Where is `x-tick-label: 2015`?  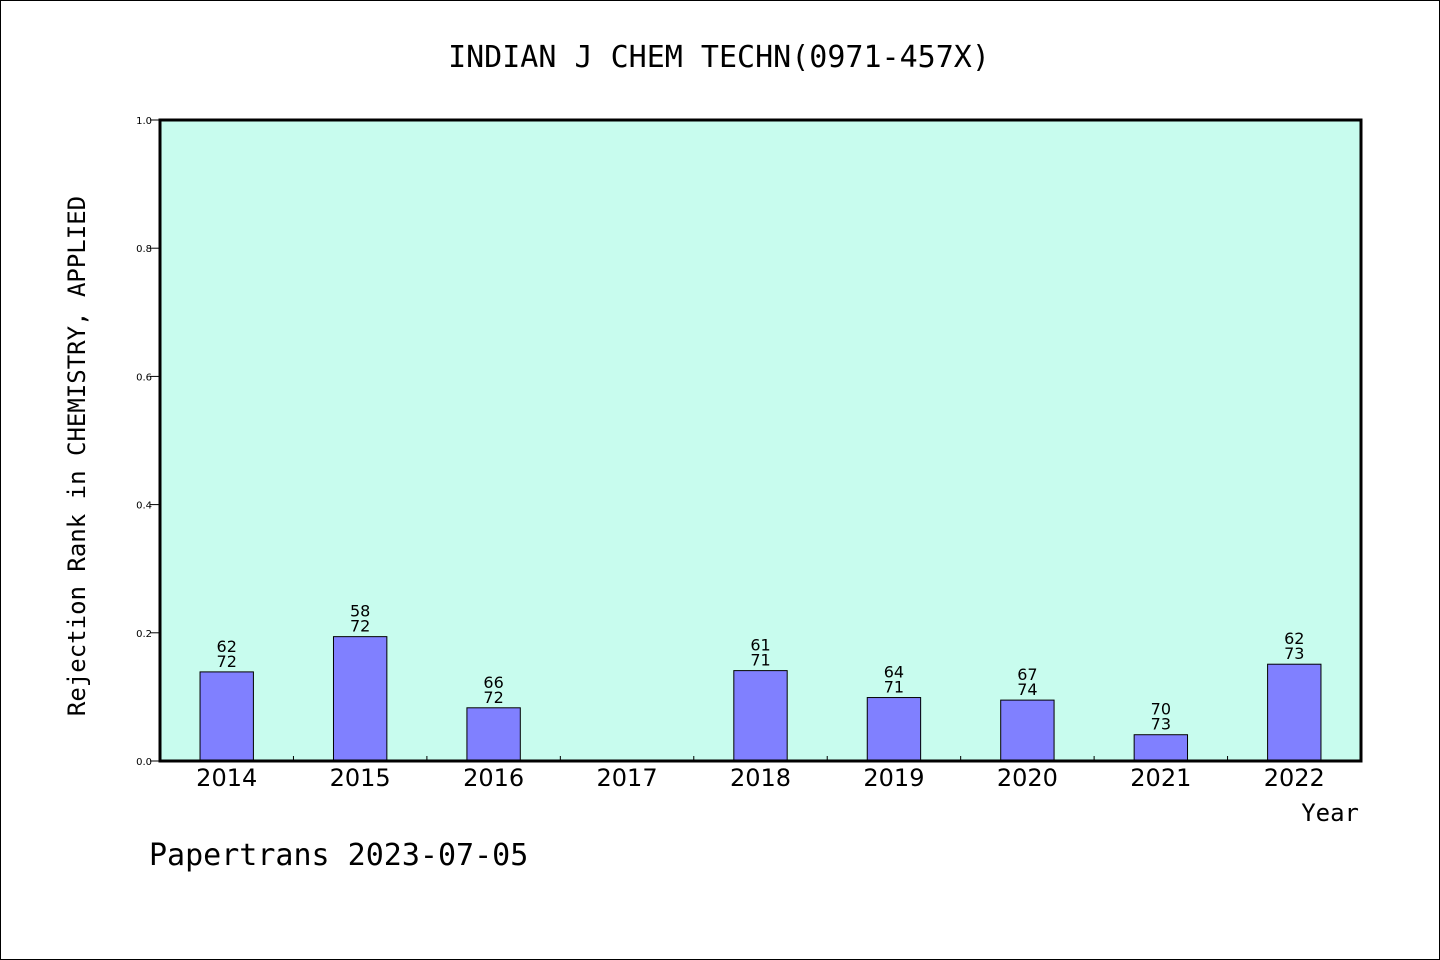 x-tick-label: 2015 is located at coordinates (360, 778).